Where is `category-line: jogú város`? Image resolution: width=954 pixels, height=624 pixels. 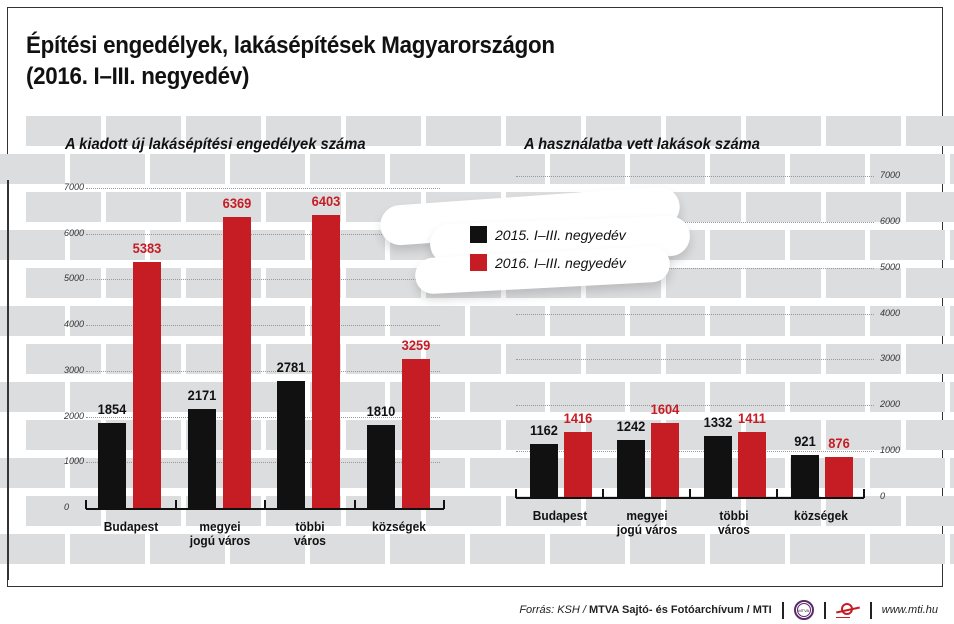 category-line: jogú város is located at coordinates (646, 529).